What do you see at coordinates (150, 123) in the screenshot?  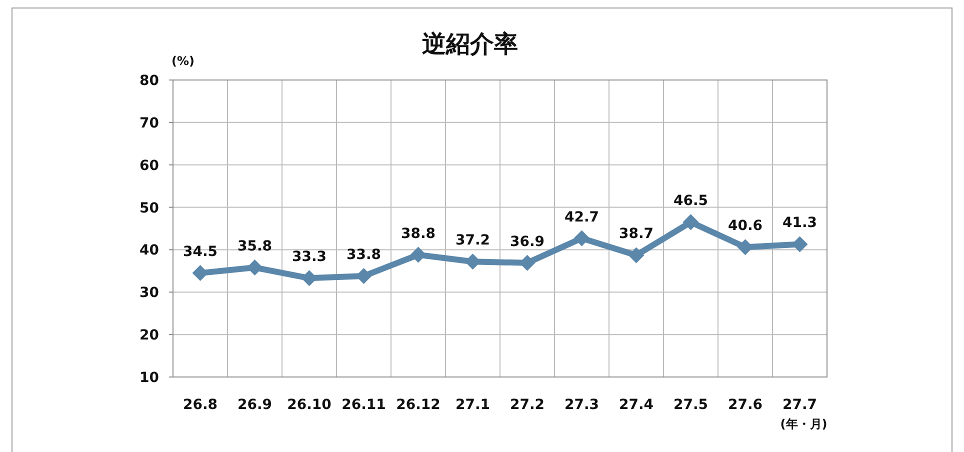 I see `y-tick-label: 70` at bounding box center [150, 123].